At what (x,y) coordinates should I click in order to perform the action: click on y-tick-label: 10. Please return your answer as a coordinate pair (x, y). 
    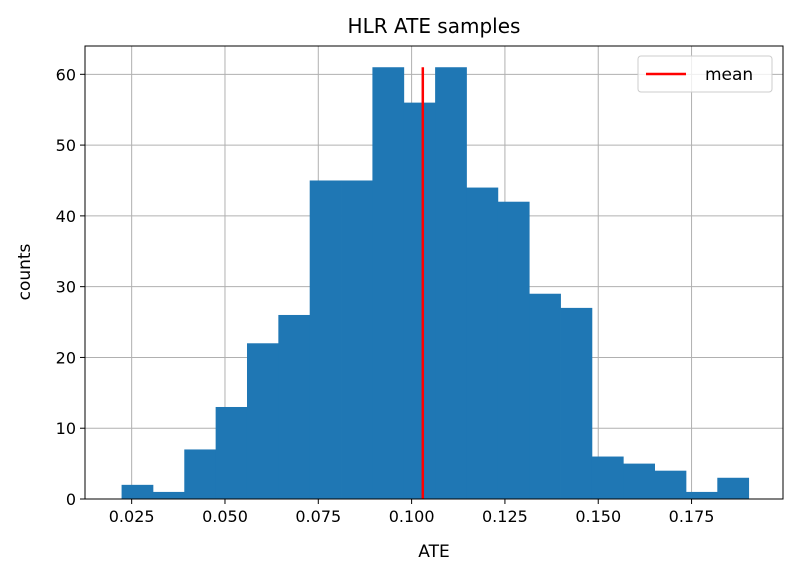
    Looking at the image, I should click on (66, 428).